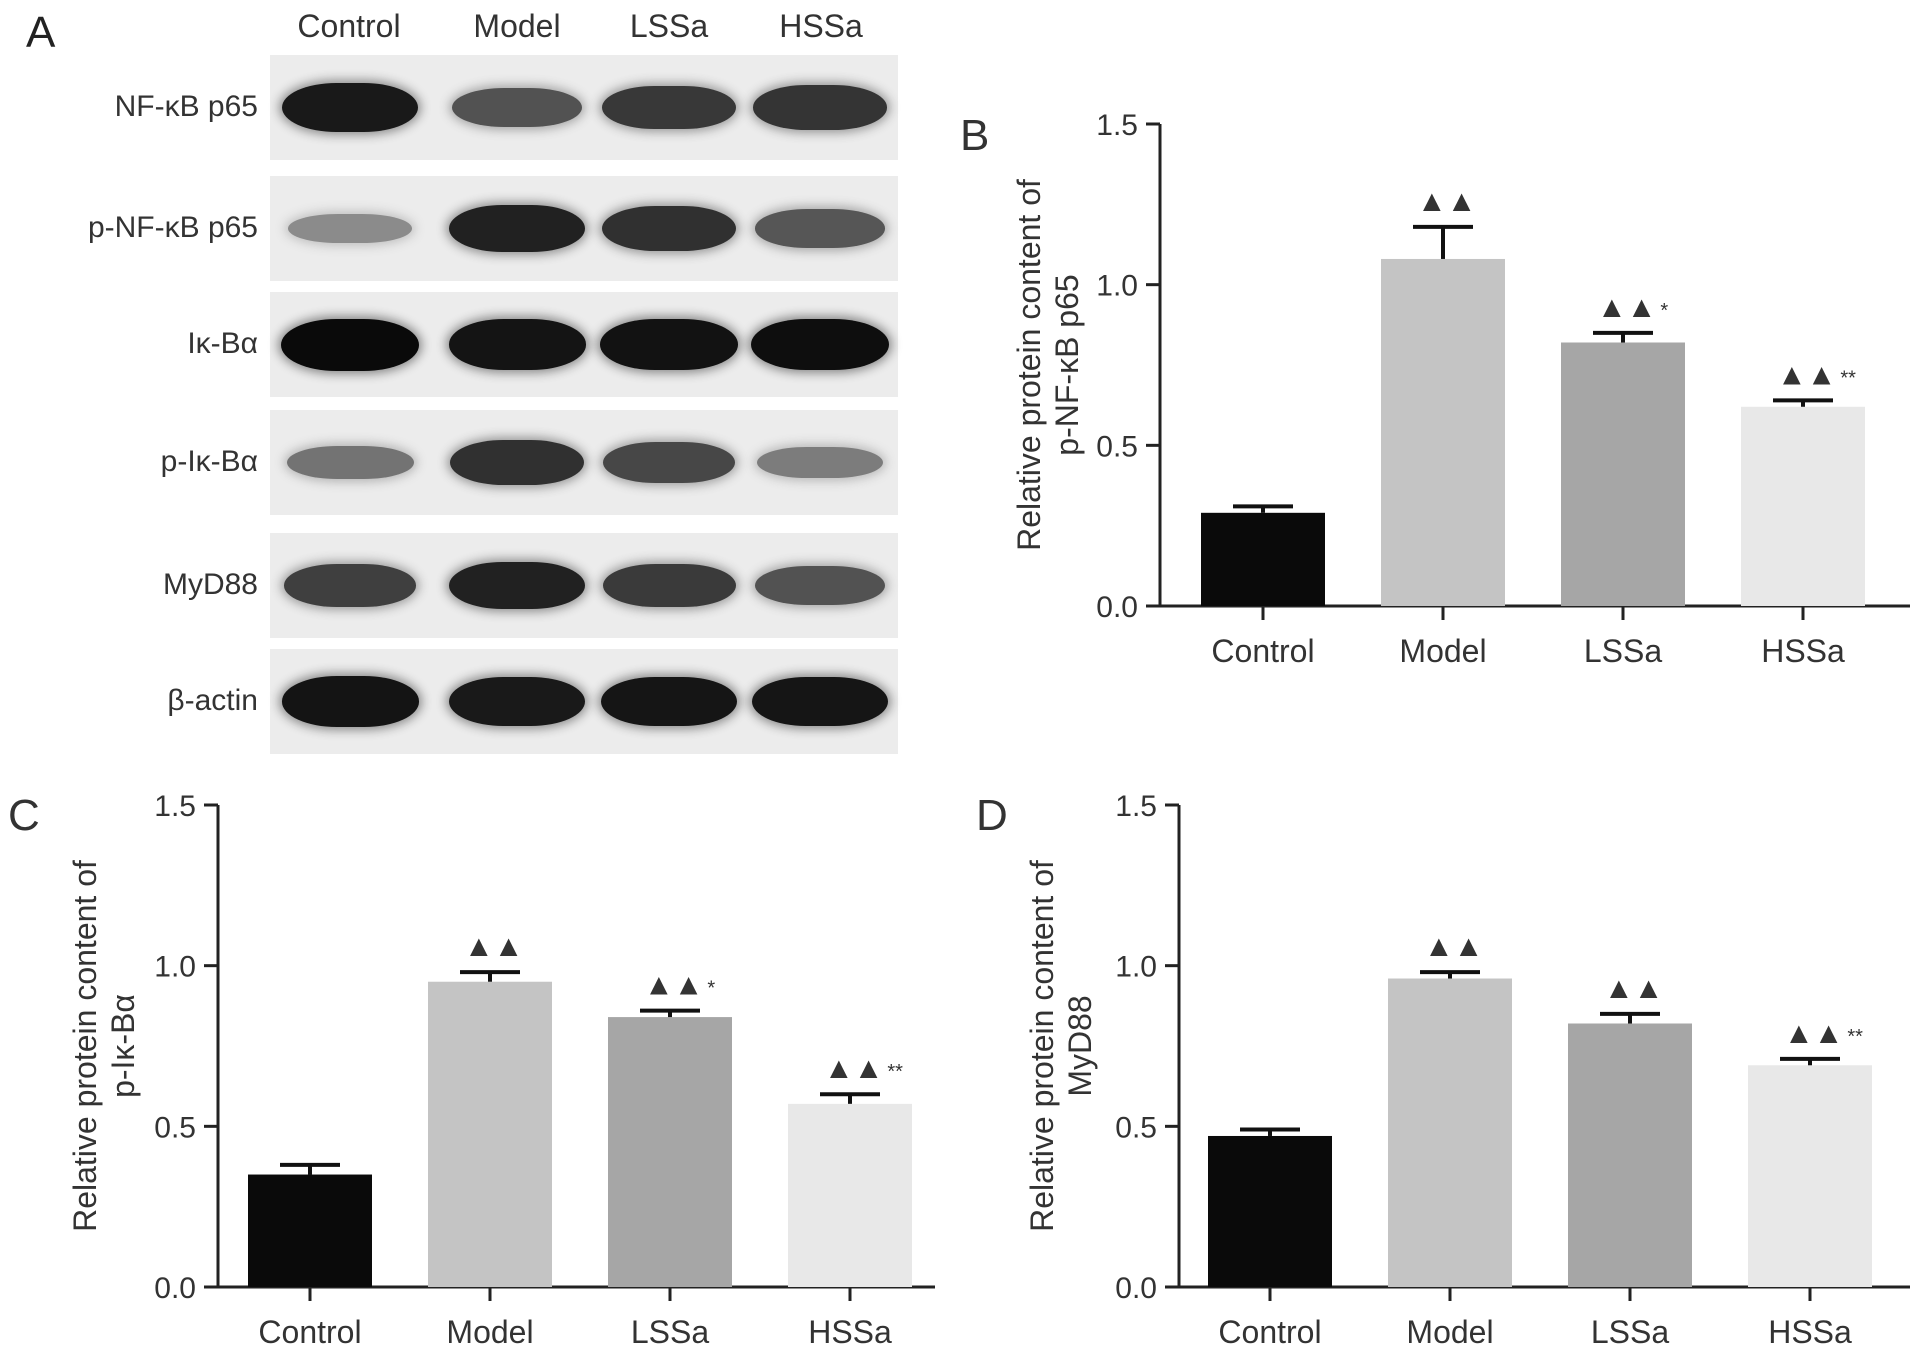 The width and height of the screenshot is (1913, 1349). I want to click on y-axis-label-line: p-NF-κB p65, so click(1067, 364).